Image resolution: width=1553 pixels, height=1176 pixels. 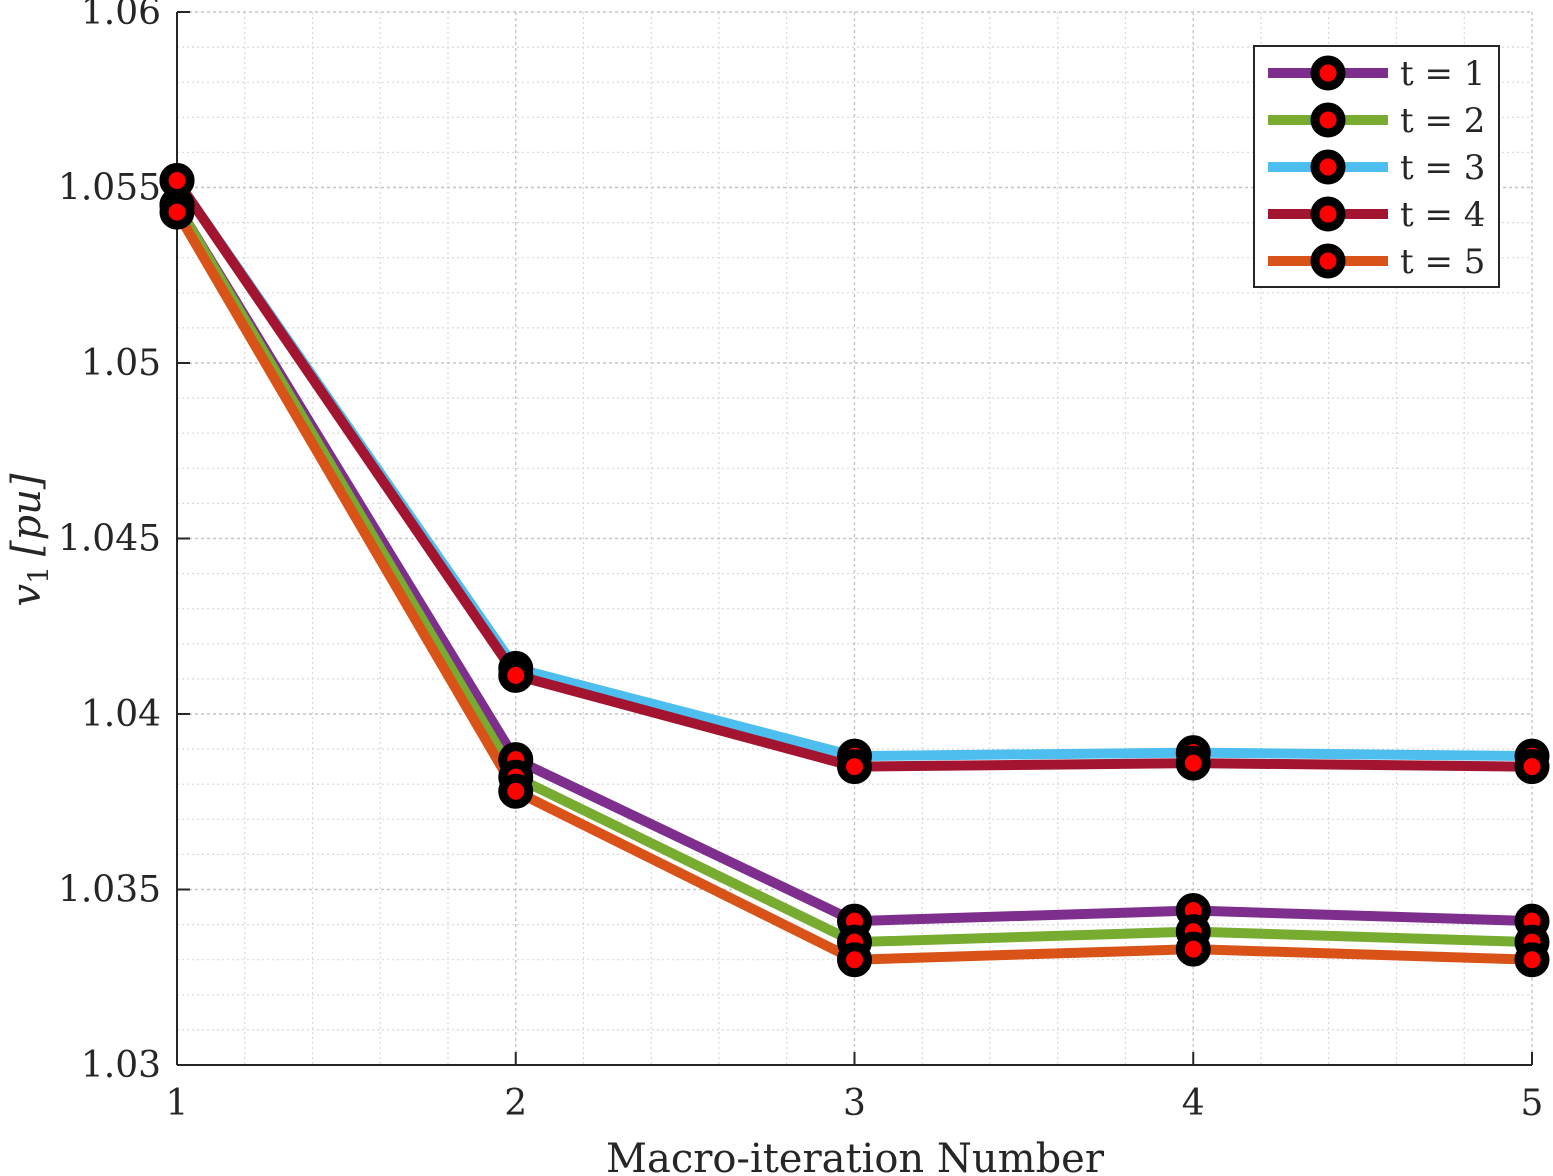 What do you see at coordinates (855, 1156) in the screenshot?
I see `x-axis-label: Macro-iteration Number` at bounding box center [855, 1156].